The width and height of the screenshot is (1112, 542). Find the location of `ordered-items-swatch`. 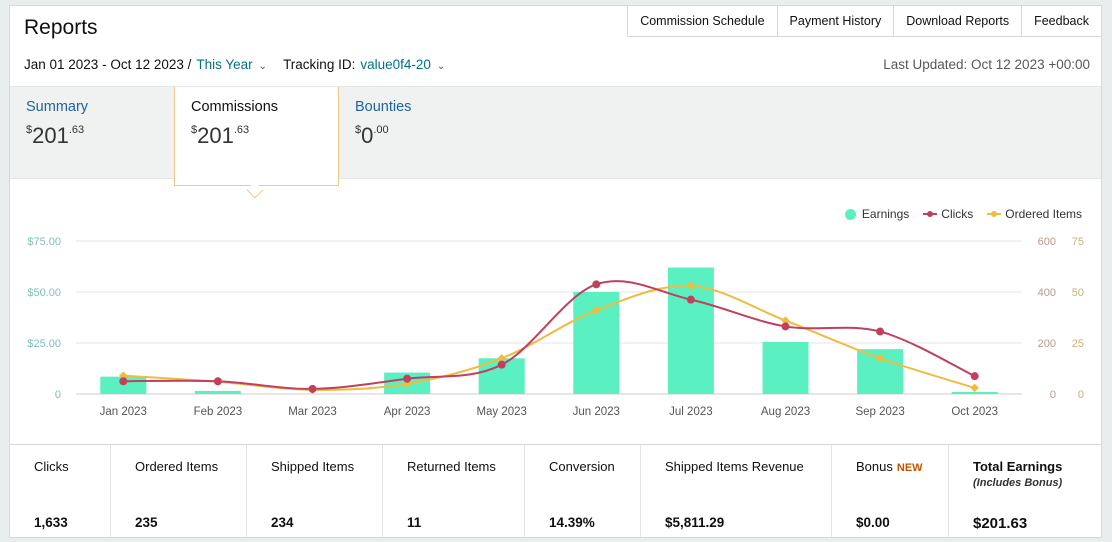

ordered-items-swatch is located at coordinates (994, 214).